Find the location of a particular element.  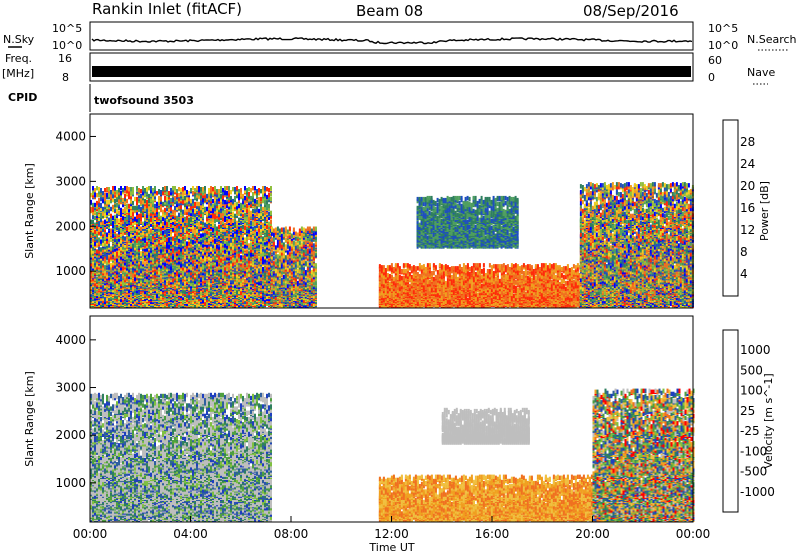

nsearch-label: N.Search is located at coordinates (772, 39).